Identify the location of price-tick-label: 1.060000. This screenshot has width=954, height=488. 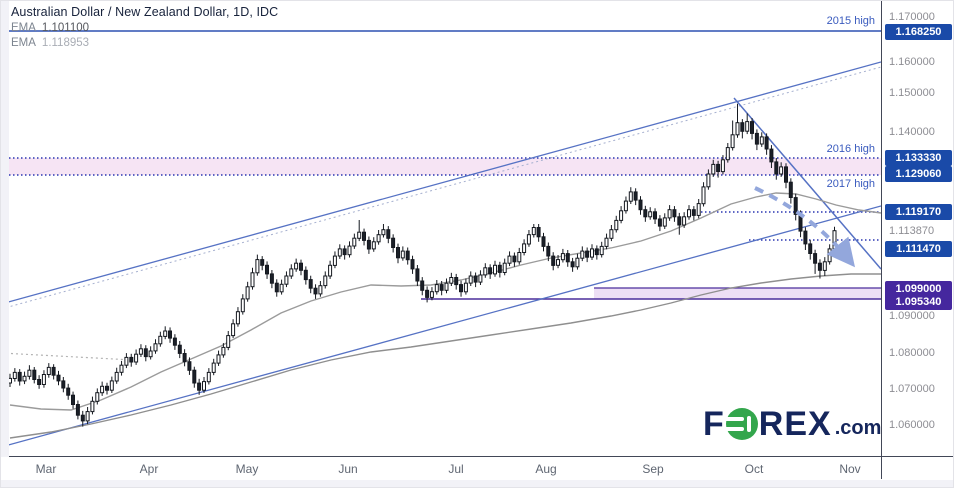
(912, 425).